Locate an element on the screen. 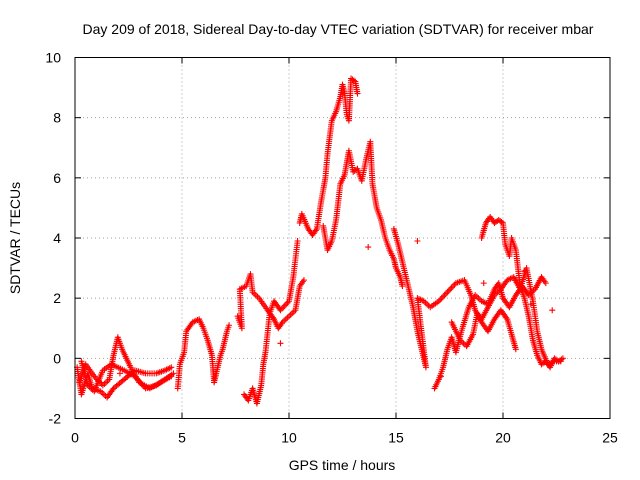 The width and height of the screenshot is (640, 480). x-tick-label: 25 is located at coordinates (610, 438).